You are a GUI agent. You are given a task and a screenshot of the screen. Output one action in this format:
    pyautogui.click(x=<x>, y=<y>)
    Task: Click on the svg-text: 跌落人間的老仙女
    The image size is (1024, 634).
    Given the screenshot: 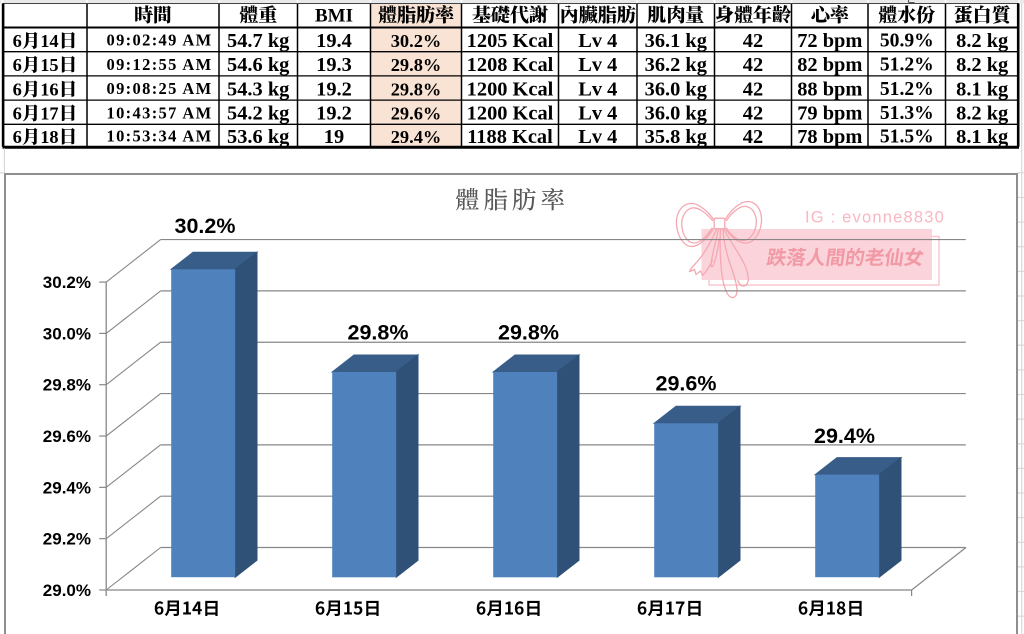 What is the action you would take?
    pyautogui.click(x=845, y=256)
    